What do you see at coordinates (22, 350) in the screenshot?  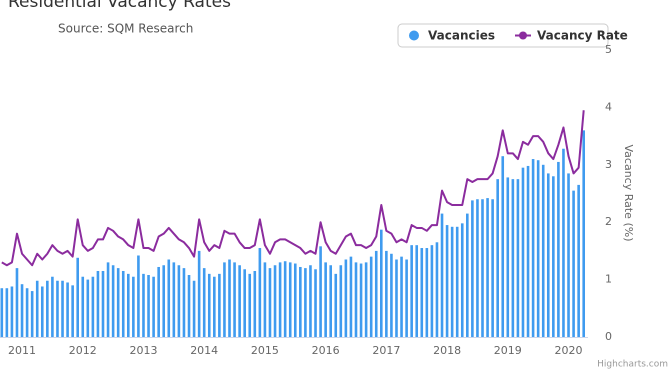 I see `x-tick-label: 2011` at bounding box center [22, 350].